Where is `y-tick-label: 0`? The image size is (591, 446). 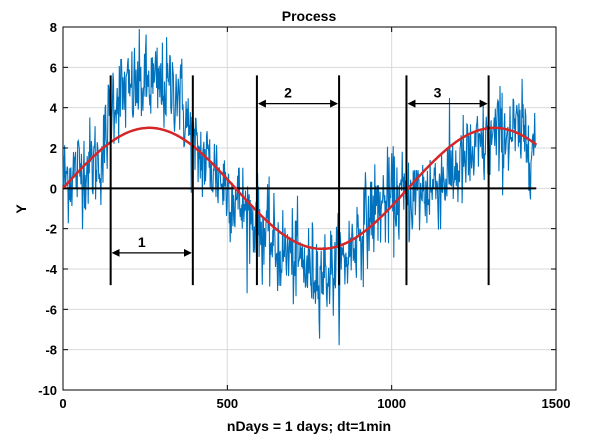
y-tick-label: 0 is located at coordinates (53, 188).